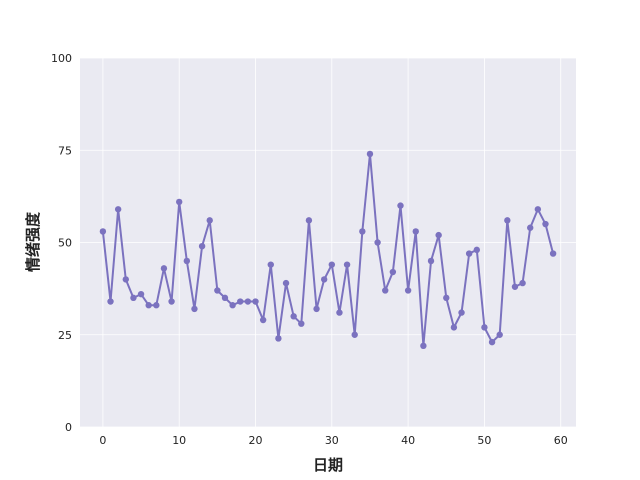 The height and width of the screenshot is (480, 640). I want to click on x-tick-label: 50, so click(484, 440).